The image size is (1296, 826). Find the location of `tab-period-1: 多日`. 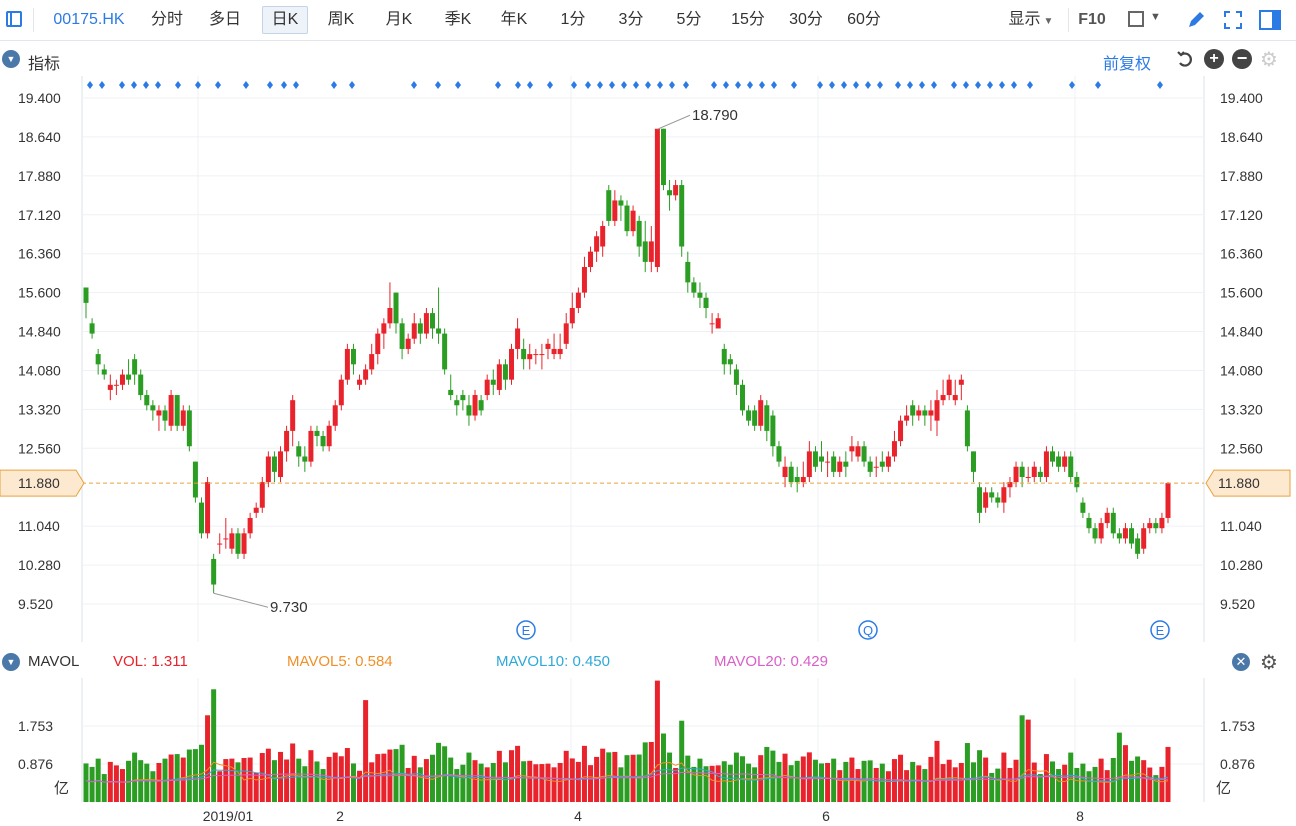

tab-period-1: 多日 is located at coordinates (224, 19).